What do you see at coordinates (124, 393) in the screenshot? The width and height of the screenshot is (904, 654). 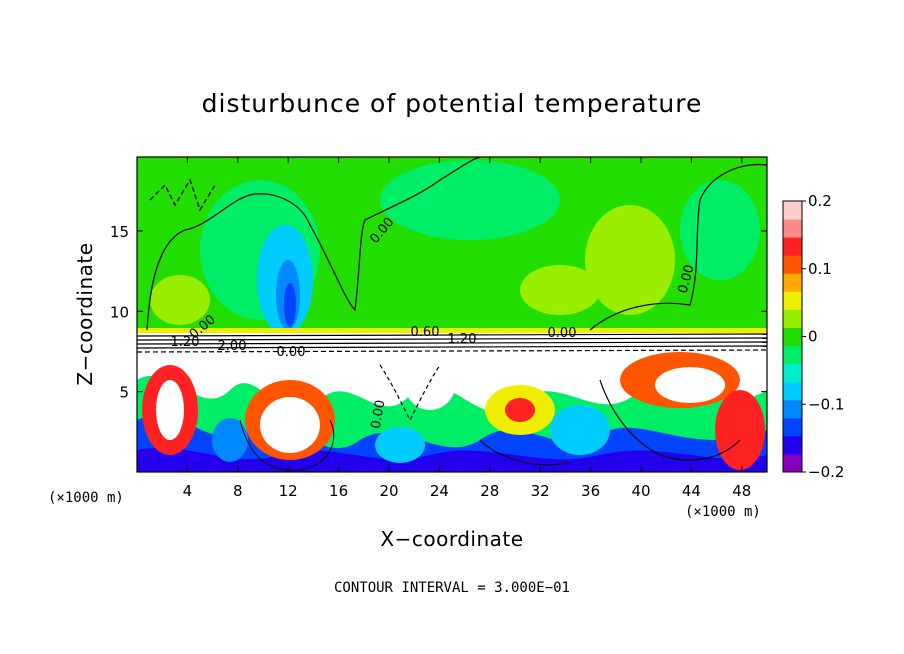 I see `y-tick-label: 5` at bounding box center [124, 393].